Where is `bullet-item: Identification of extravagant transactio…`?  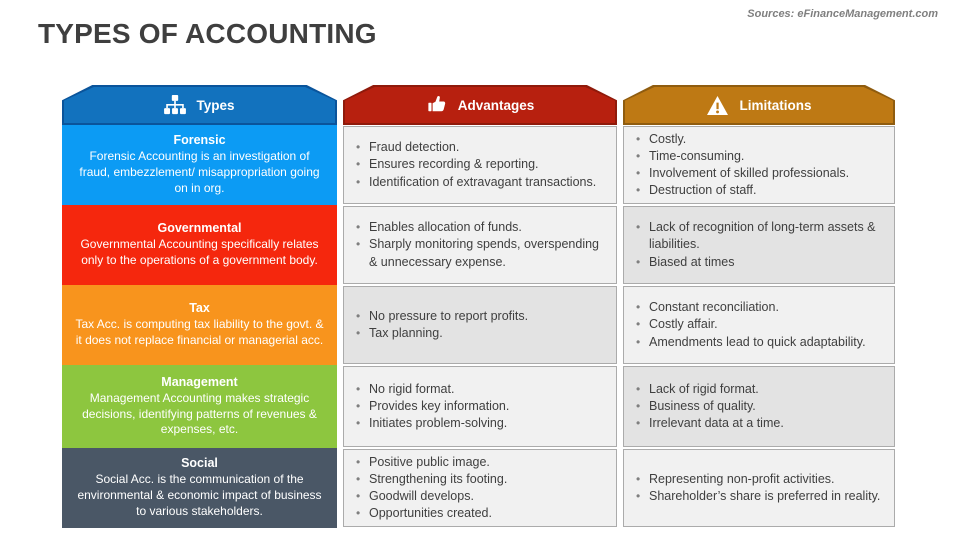 bullet-item: Identification of extravagant transactio… is located at coordinates (476, 182).